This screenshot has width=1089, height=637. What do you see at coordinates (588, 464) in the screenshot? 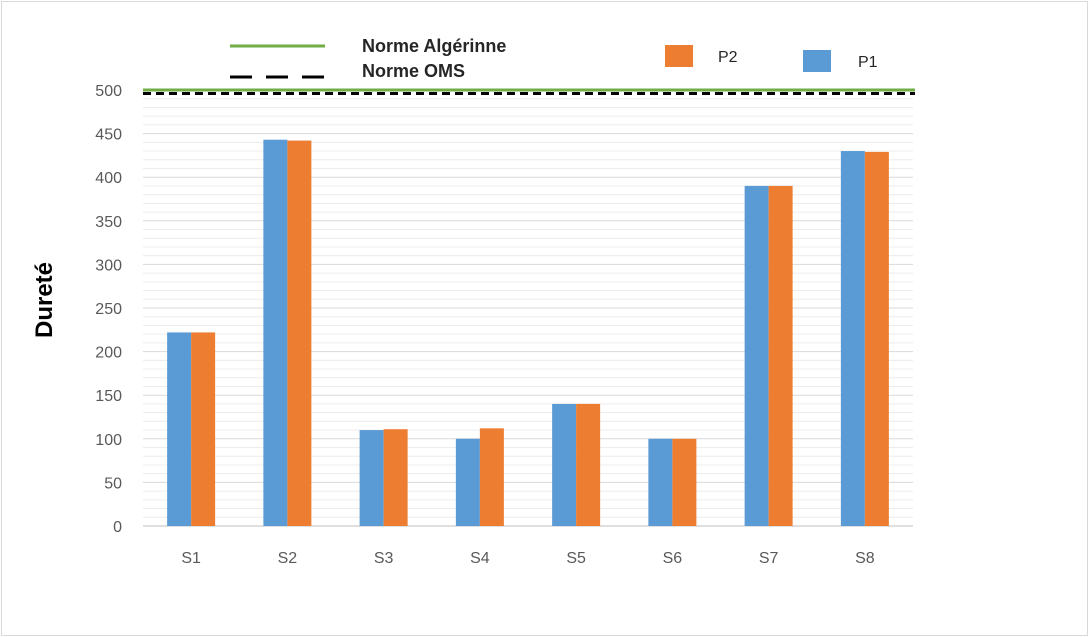
I see `bar-p2-s5` at bounding box center [588, 464].